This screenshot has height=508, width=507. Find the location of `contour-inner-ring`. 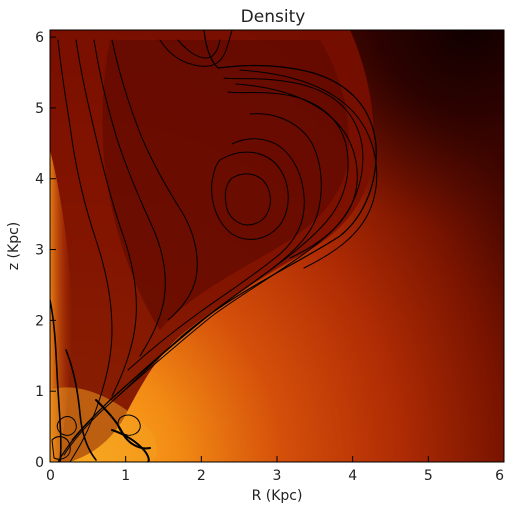

contour-inner-ring is located at coordinates (250, 195).